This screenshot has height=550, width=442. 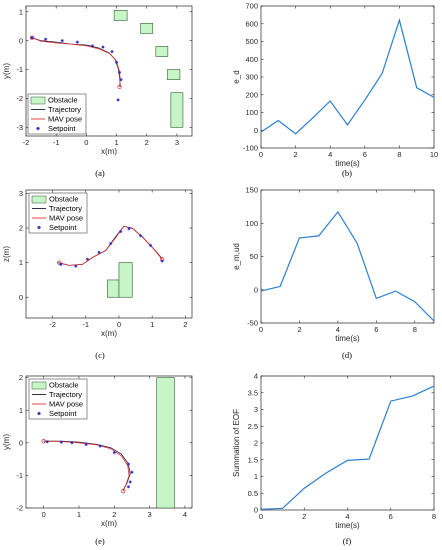 I want to click on y-tick-label: 100, so click(x=251, y=112).